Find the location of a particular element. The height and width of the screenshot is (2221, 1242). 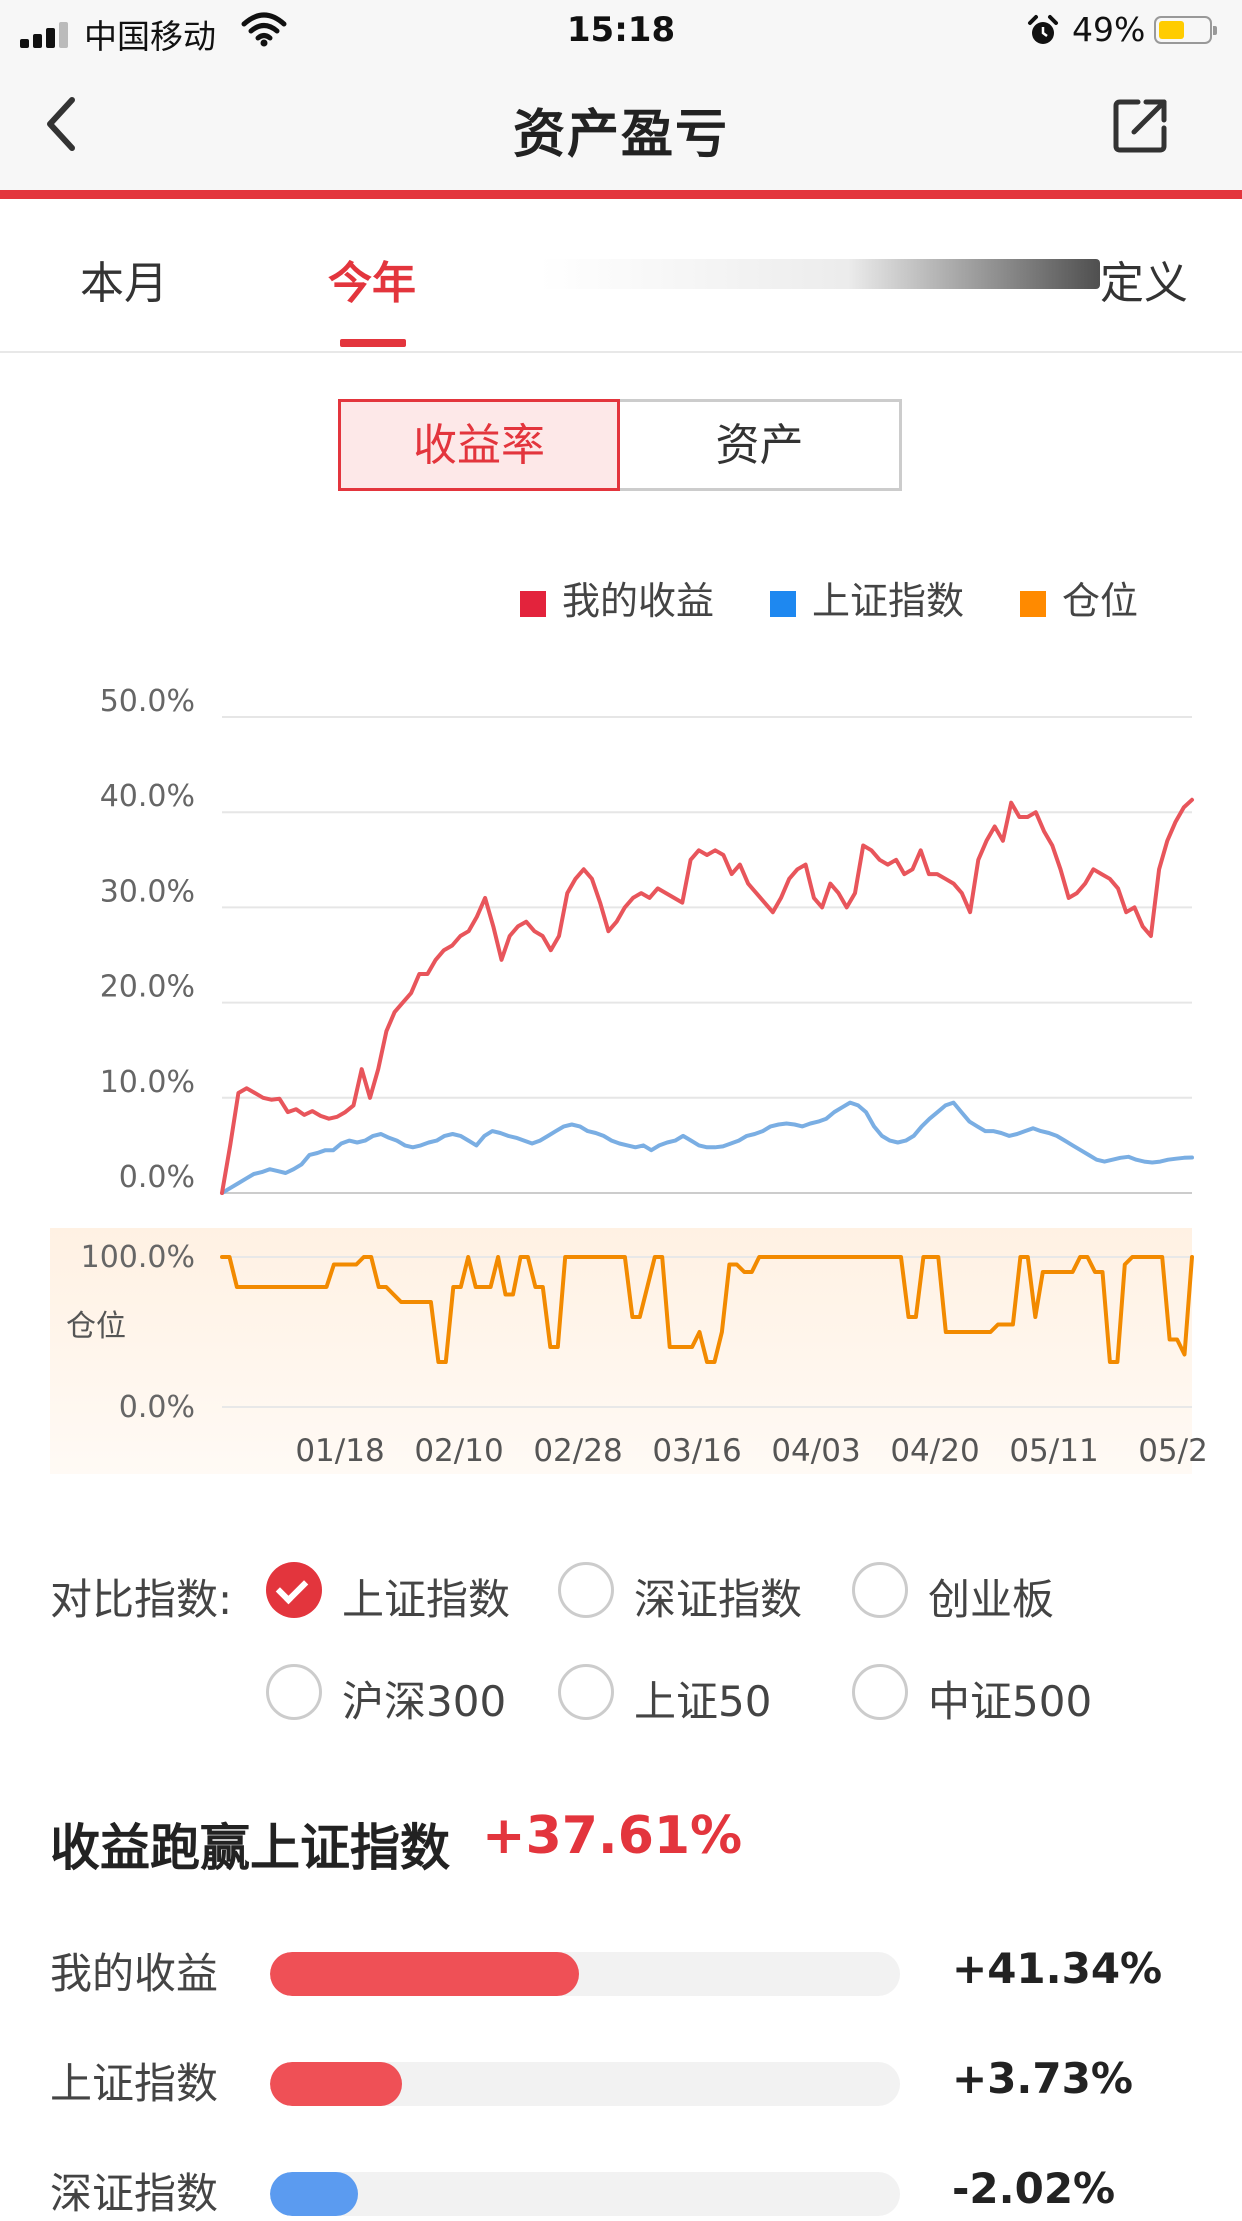

header-divider is located at coordinates (621, 194).